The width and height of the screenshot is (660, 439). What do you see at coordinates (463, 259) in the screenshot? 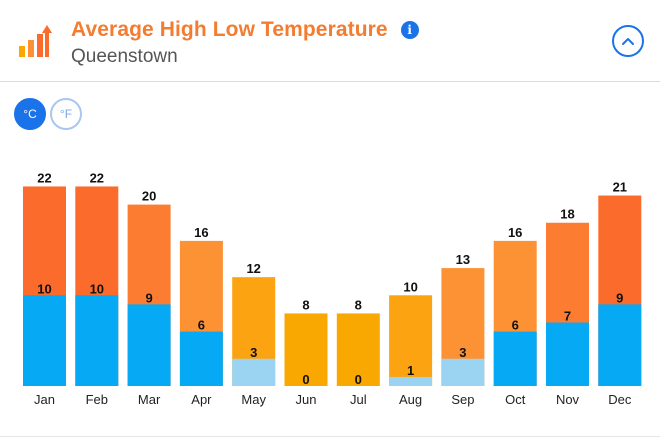
I see `high-value-label: 13` at bounding box center [463, 259].